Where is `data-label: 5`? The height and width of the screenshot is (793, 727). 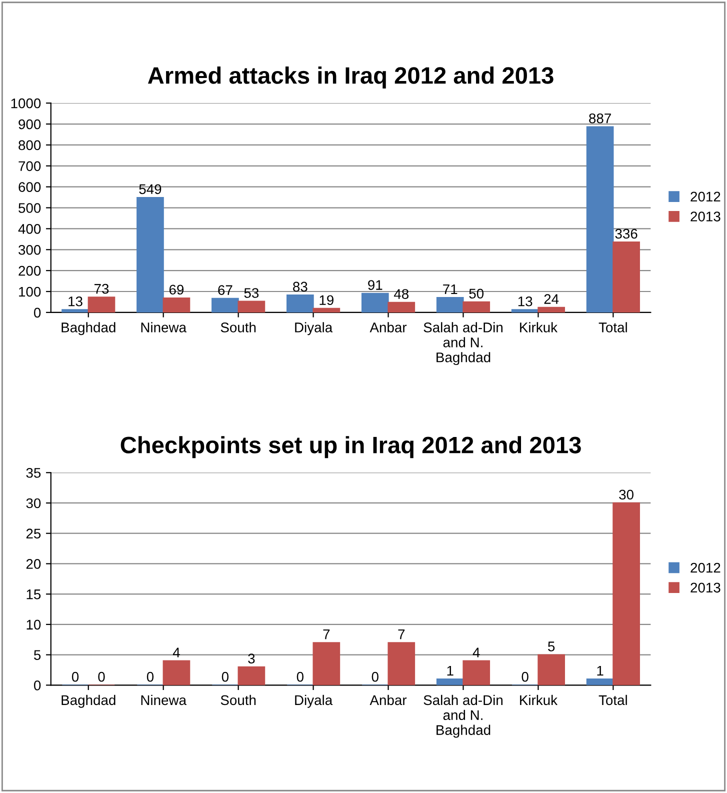
data-label: 5 is located at coordinates (551, 647).